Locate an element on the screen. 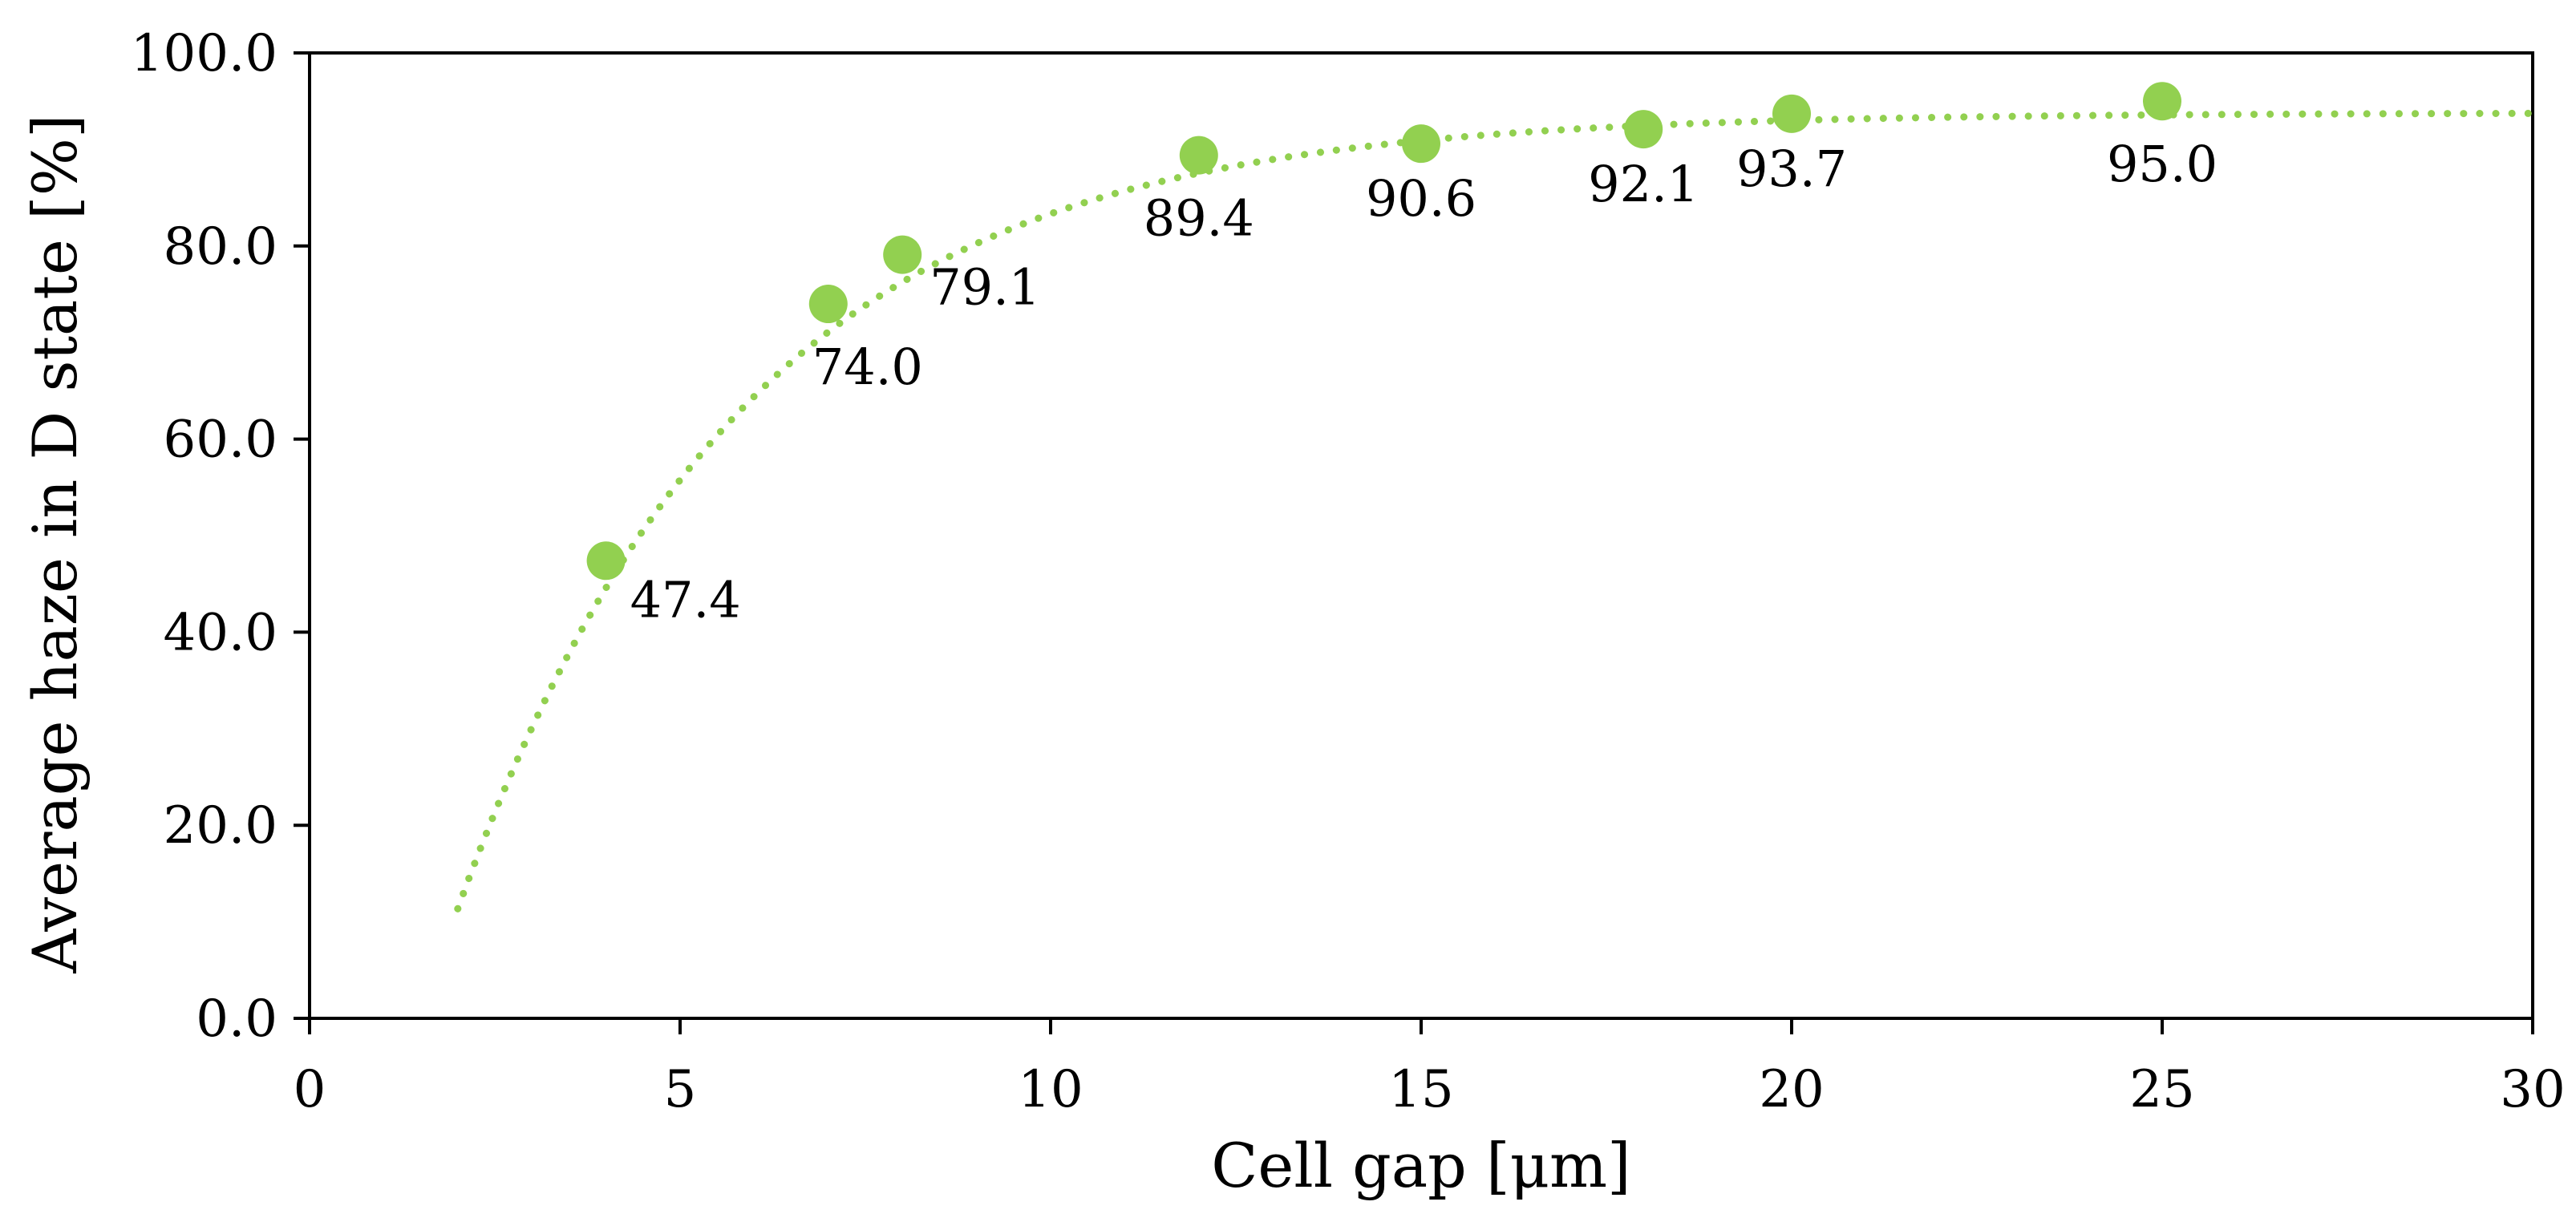 This screenshot has height=1222, width=2576. y-tick-label: 40.0 is located at coordinates (221, 632).